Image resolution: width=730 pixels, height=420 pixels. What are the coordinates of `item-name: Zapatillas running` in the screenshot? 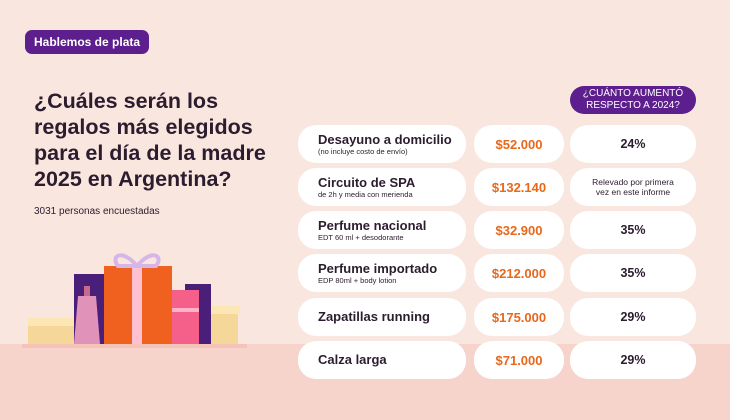 It's located at (374, 316).